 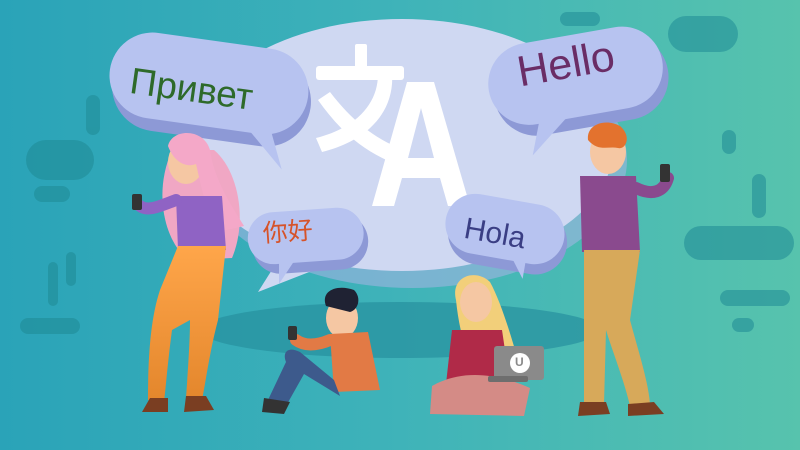 I want to click on translate-icon, so click(x=393, y=125).